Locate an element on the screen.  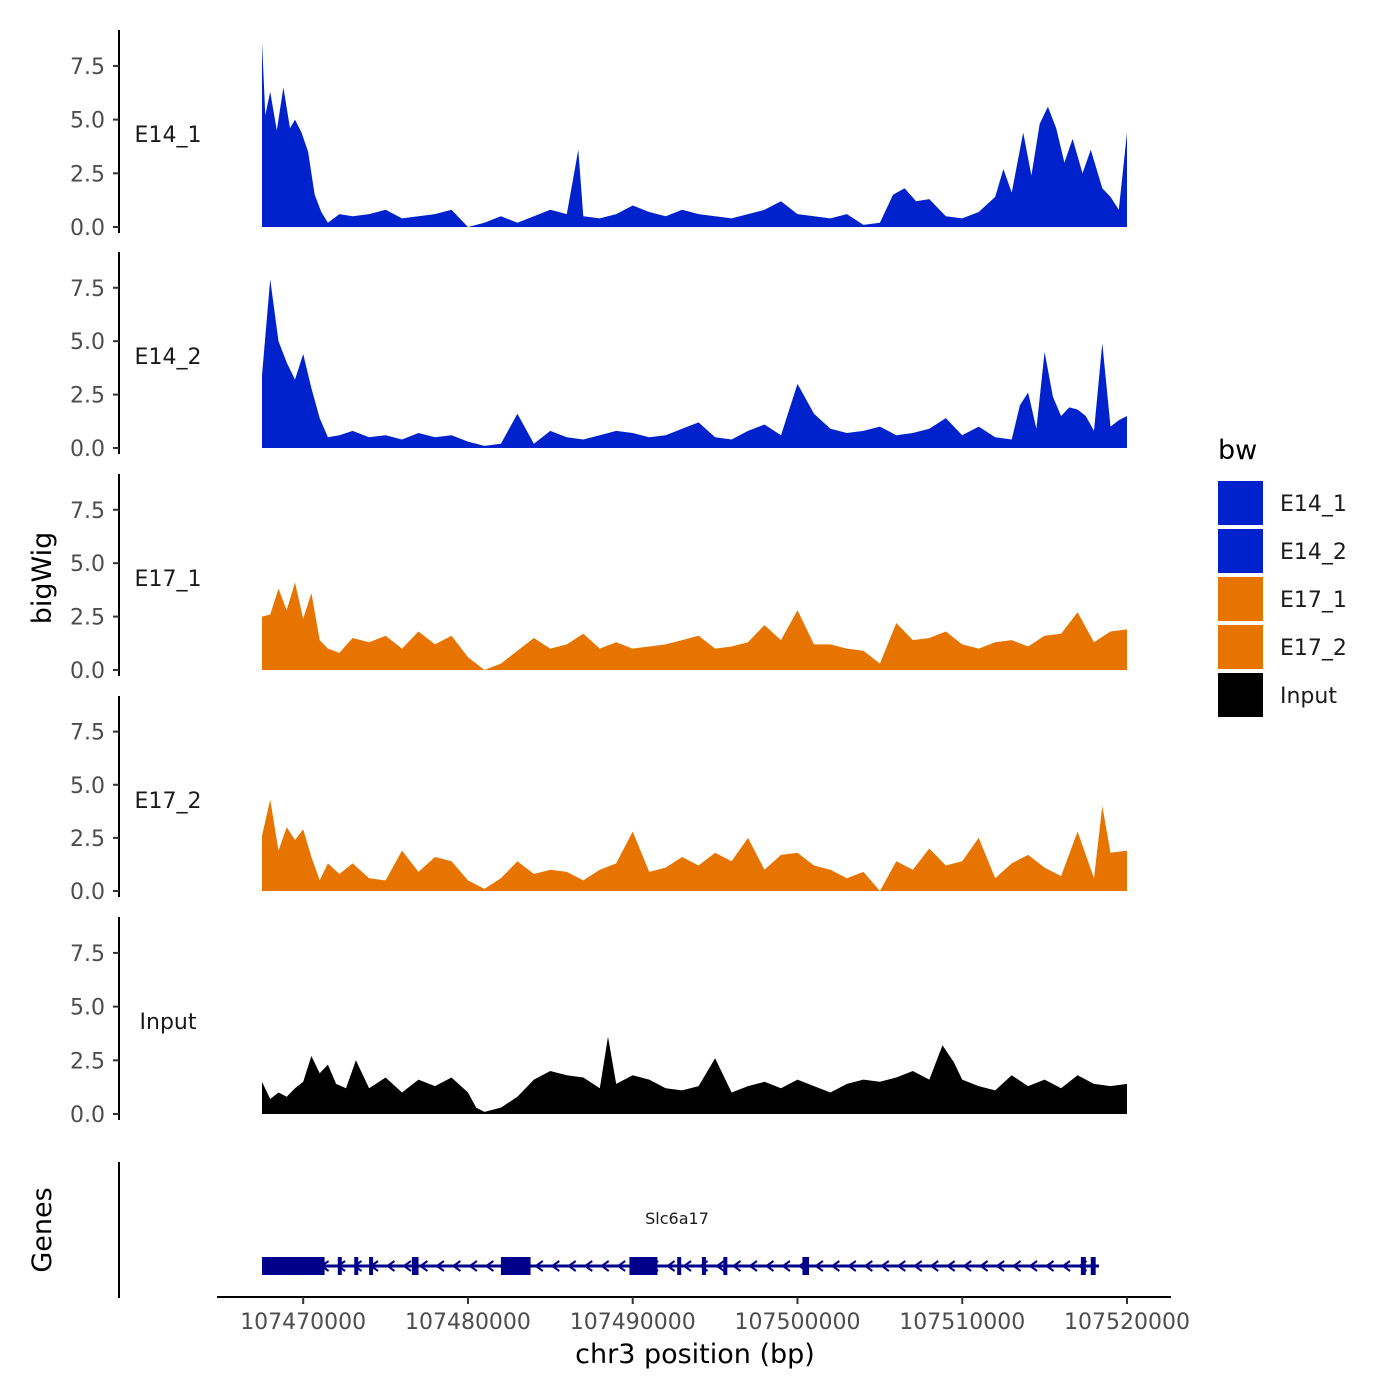
legend-label: E14_2 is located at coordinates (1313, 552).